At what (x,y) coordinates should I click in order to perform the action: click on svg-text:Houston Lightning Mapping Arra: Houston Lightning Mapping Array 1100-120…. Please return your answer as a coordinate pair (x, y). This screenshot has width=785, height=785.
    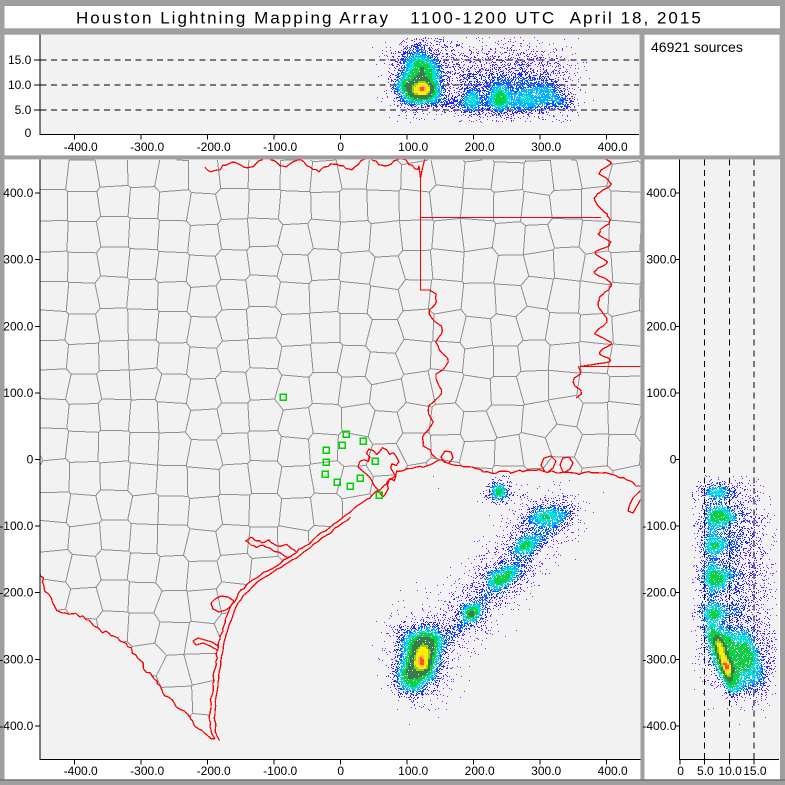
    Looking at the image, I should click on (389, 18).